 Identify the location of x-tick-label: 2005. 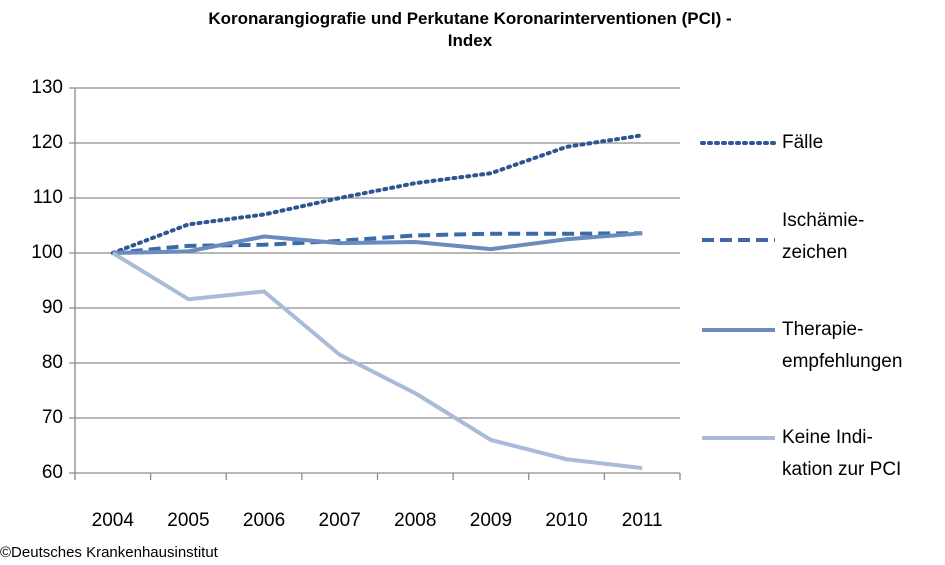
(188, 520).